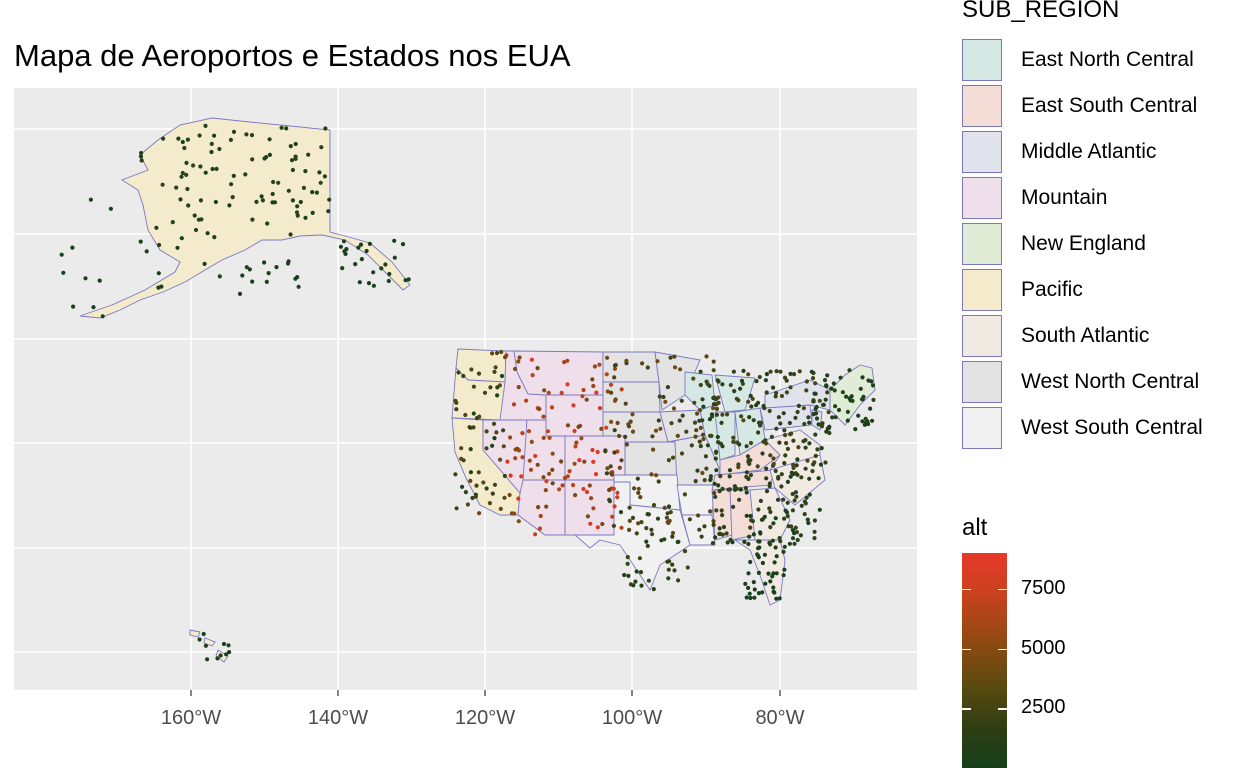 This screenshot has height=768, width=1248. I want to click on subregion-legend-item: West South Central, so click(1102, 428).